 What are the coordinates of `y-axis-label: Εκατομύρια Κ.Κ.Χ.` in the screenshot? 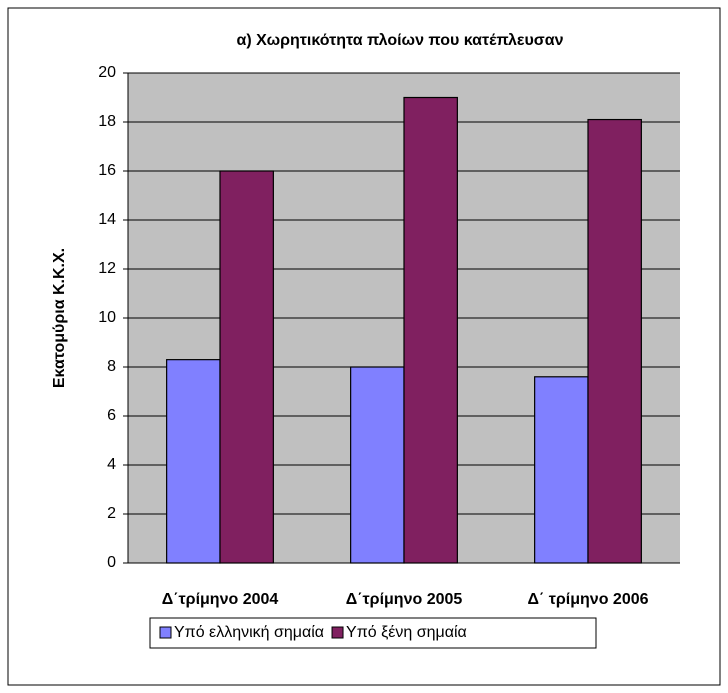 It's located at (59, 318).